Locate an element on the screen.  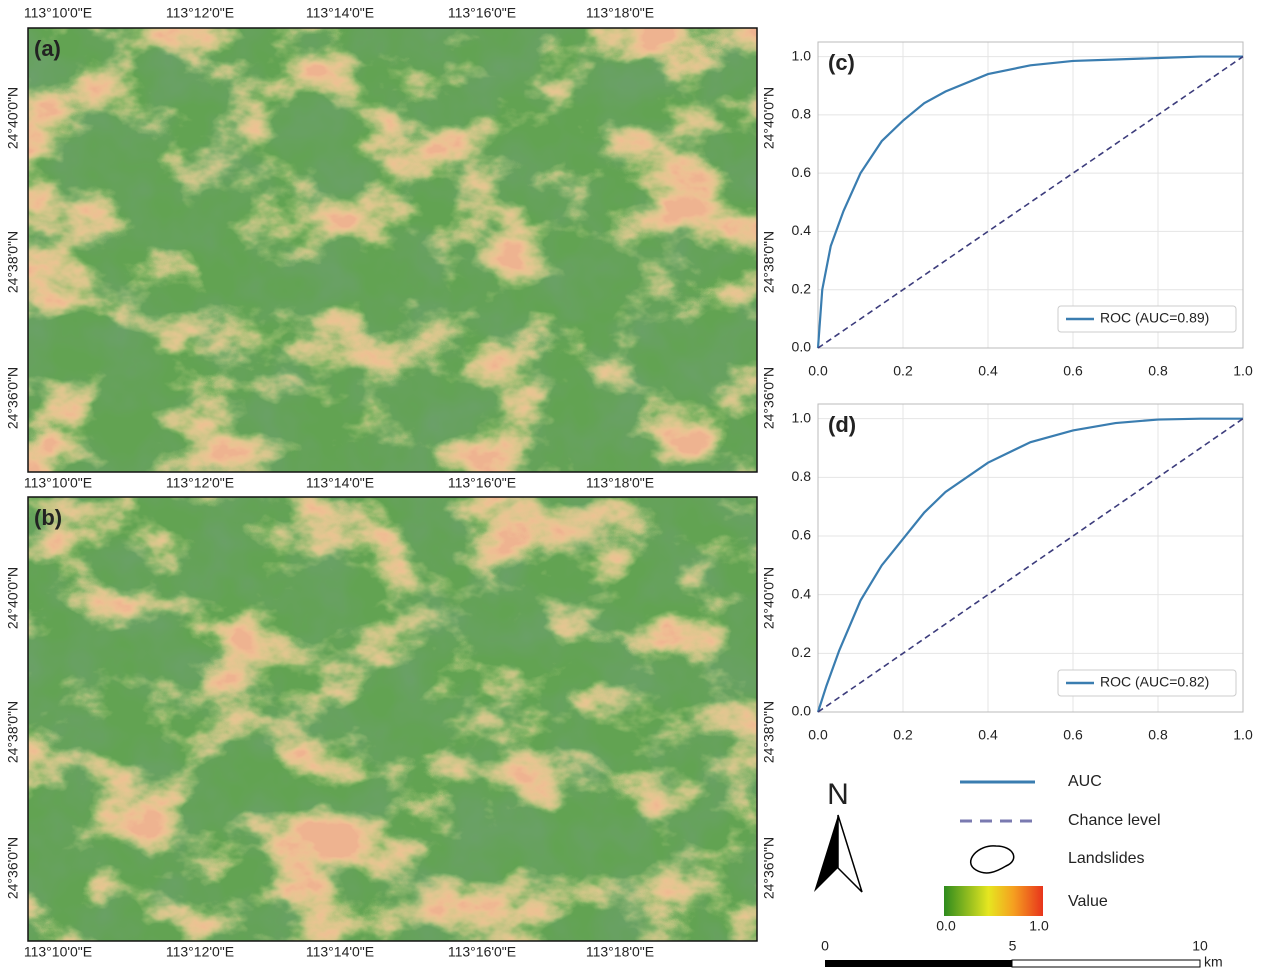
scale-label: 0 is located at coordinates (825, 946).